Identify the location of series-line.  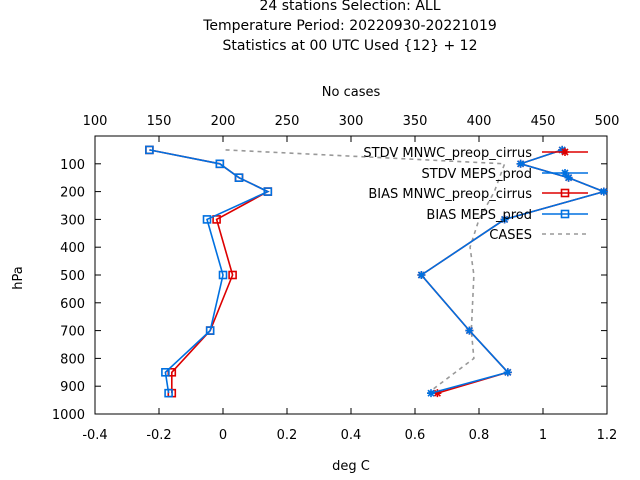
(209, 271).